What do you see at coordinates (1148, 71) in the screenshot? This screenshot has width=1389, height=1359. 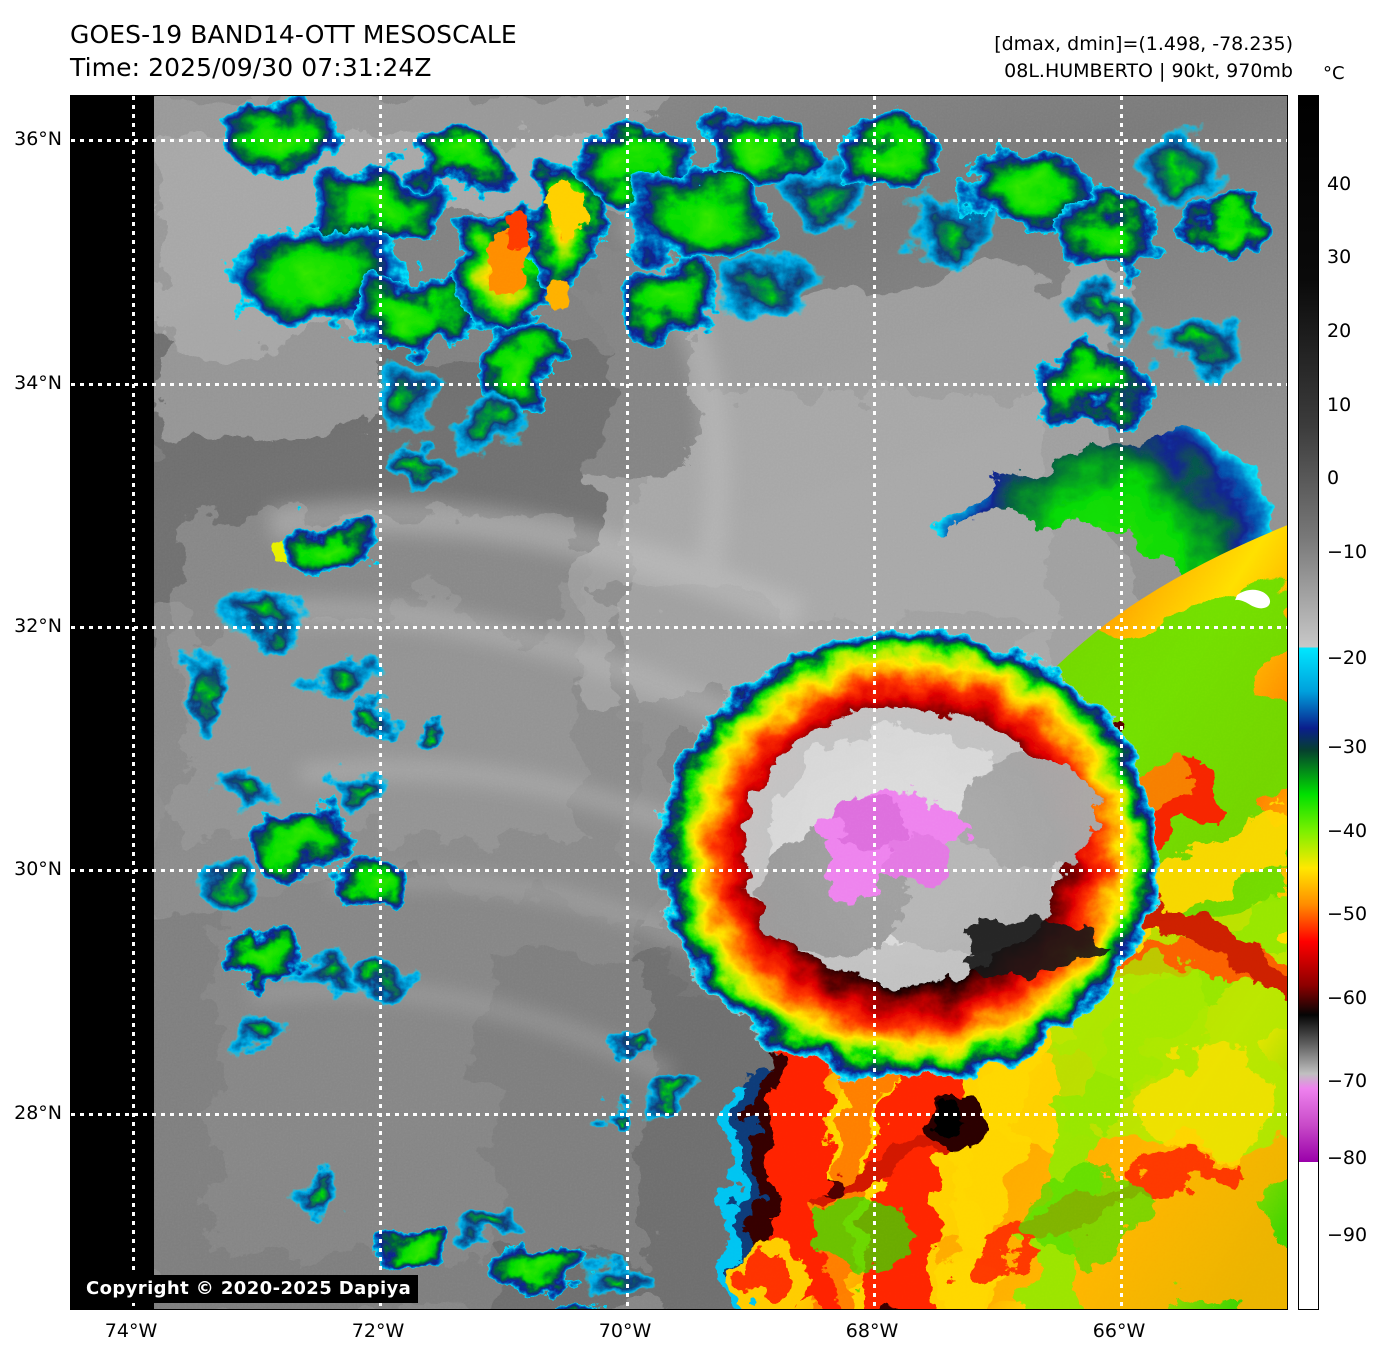 I see `storm-info-label: 08L.HUMBERTO | 90kt, 970mb` at bounding box center [1148, 71].